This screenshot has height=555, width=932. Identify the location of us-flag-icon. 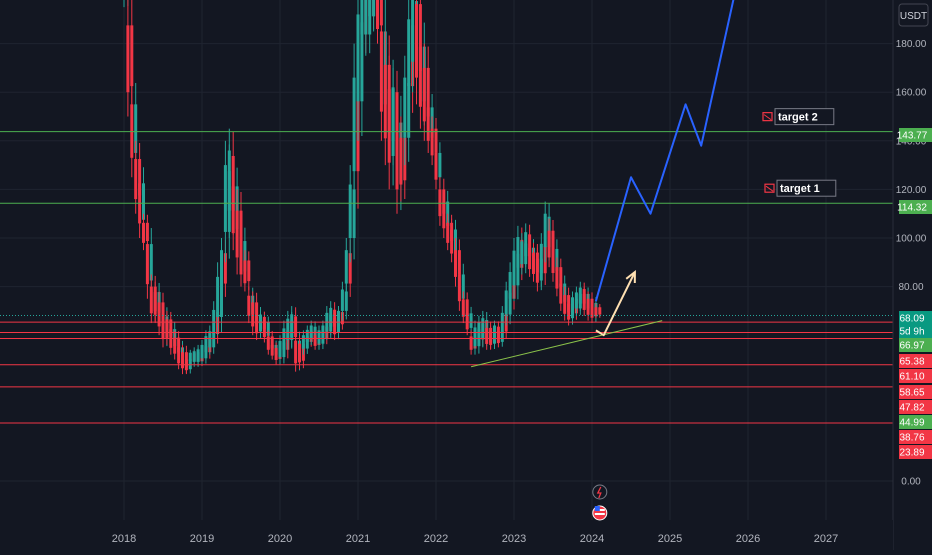
(600, 513).